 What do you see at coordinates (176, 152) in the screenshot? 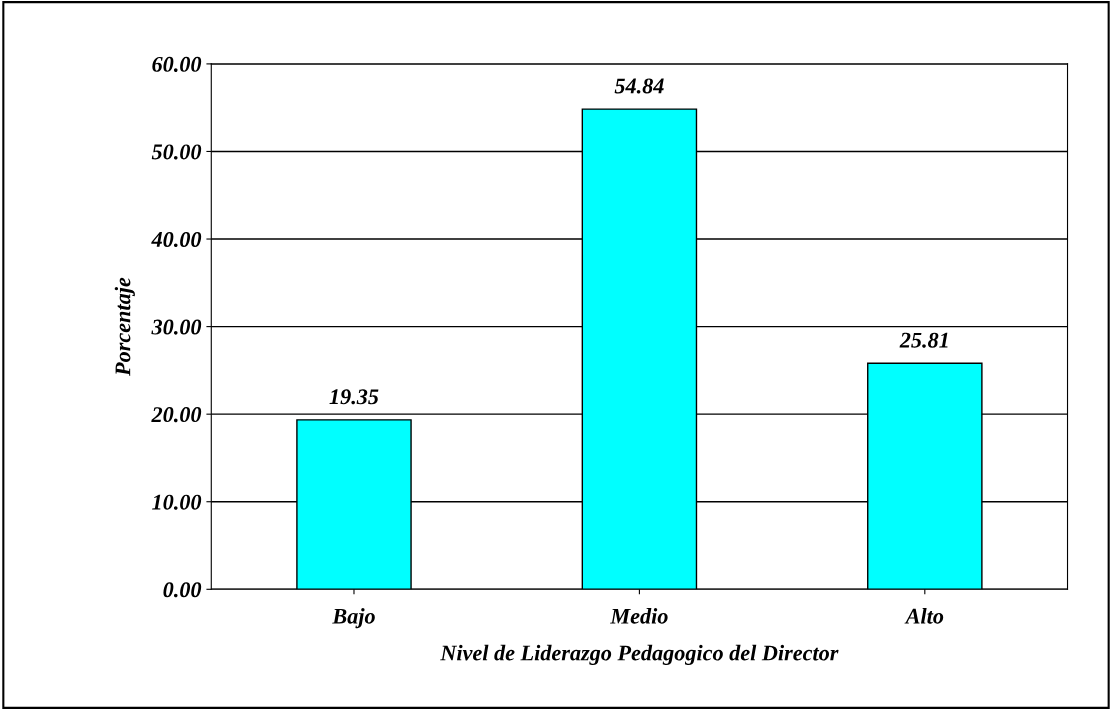
I see `y-tick-label: 50.00` at bounding box center [176, 152].